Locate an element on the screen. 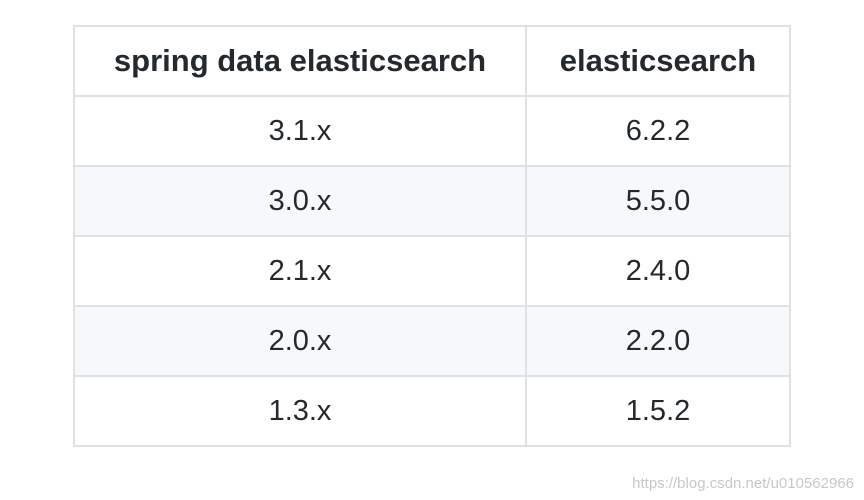 The height and width of the screenshot is (500, 864). table-cell: 1.5.2 is located at coordinates (658, 411).